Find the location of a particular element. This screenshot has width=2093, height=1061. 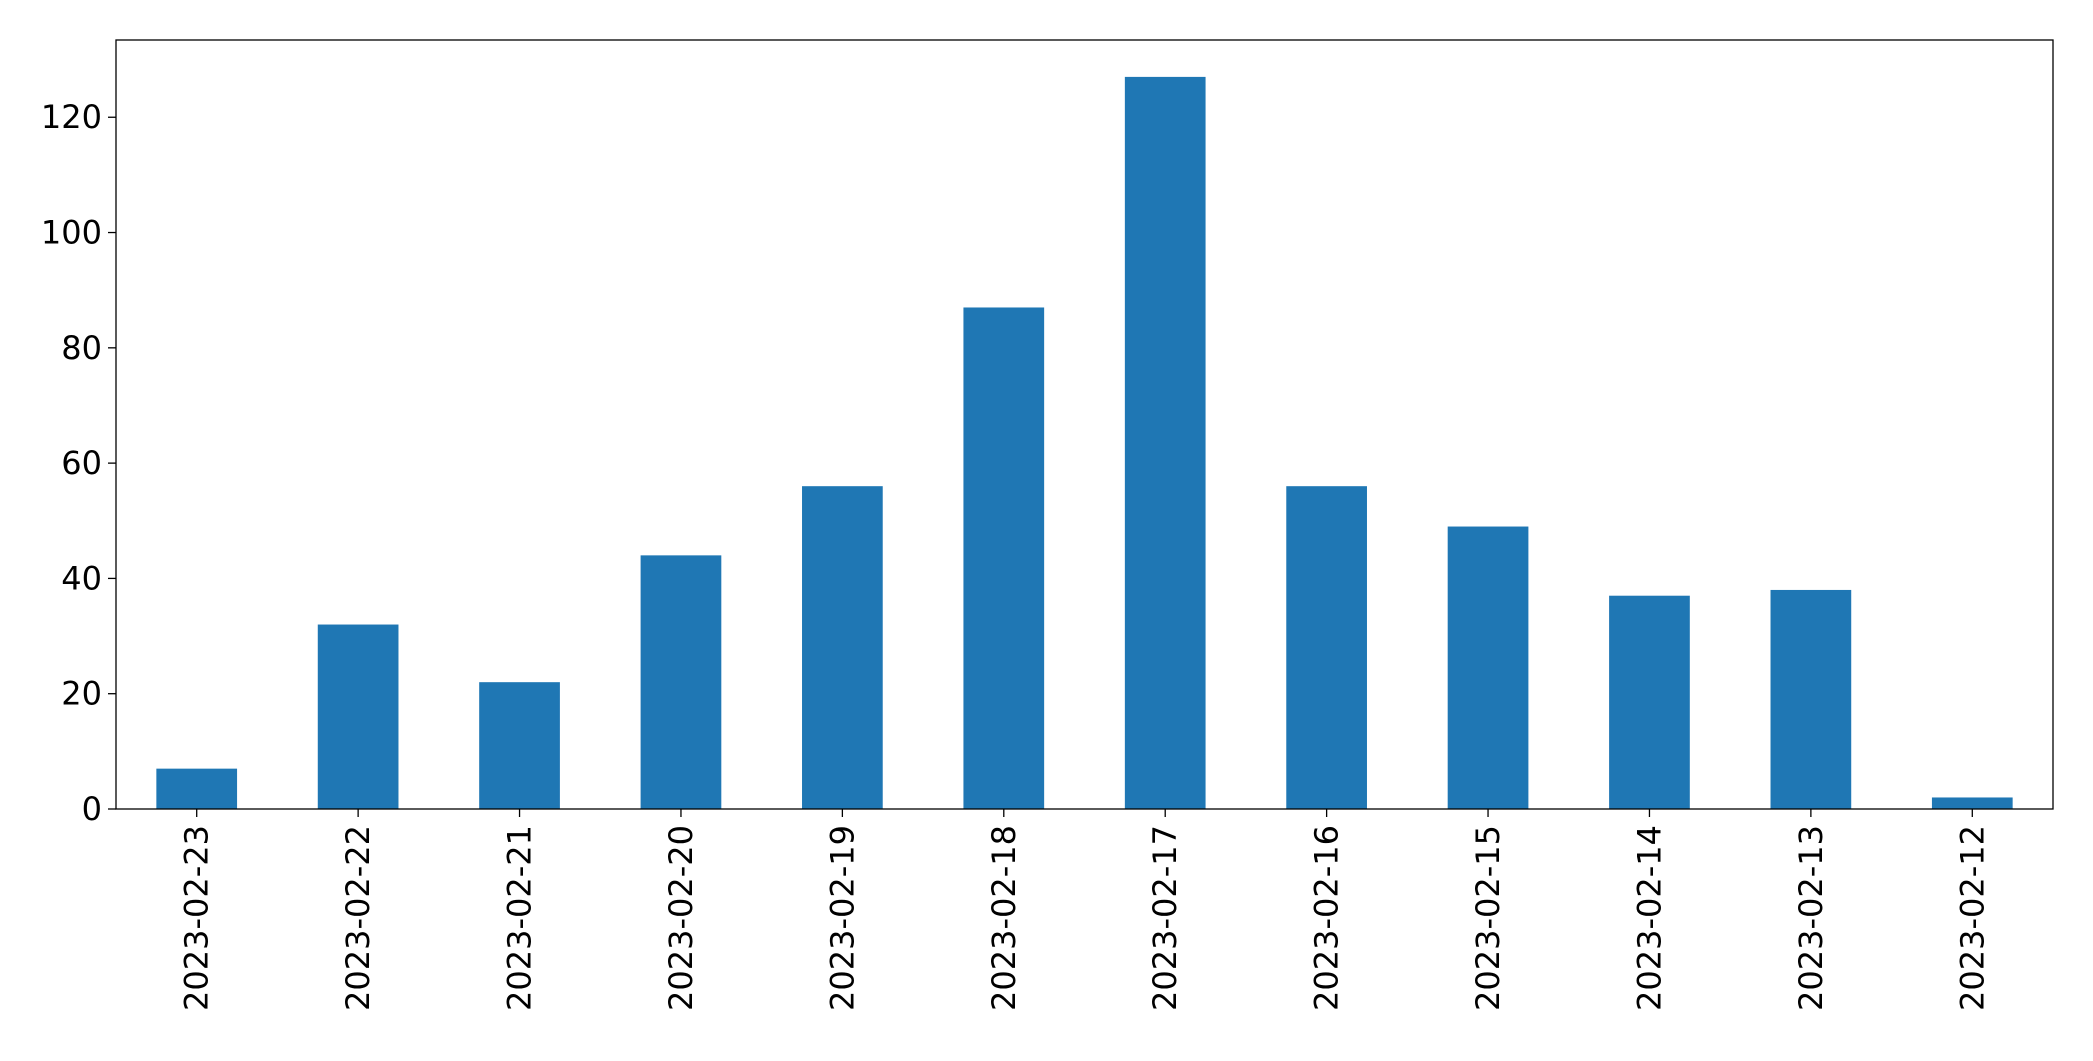

x-tick-label: 2023-02-23 is located at coordinates (197, 918).